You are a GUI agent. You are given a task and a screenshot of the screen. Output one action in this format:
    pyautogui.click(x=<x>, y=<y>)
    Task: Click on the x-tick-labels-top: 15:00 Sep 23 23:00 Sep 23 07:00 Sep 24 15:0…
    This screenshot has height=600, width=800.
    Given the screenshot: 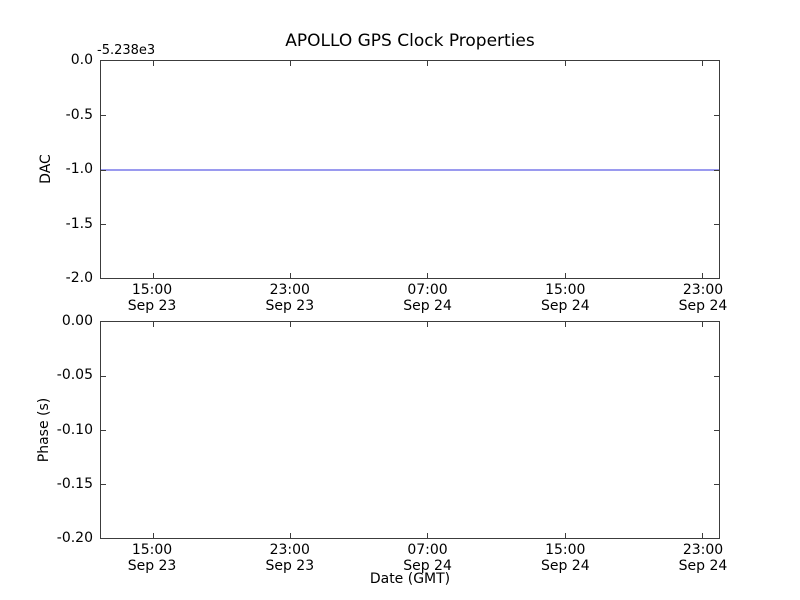 What is the action you would take?
    pyautogui.click(x=414, y=299)
    